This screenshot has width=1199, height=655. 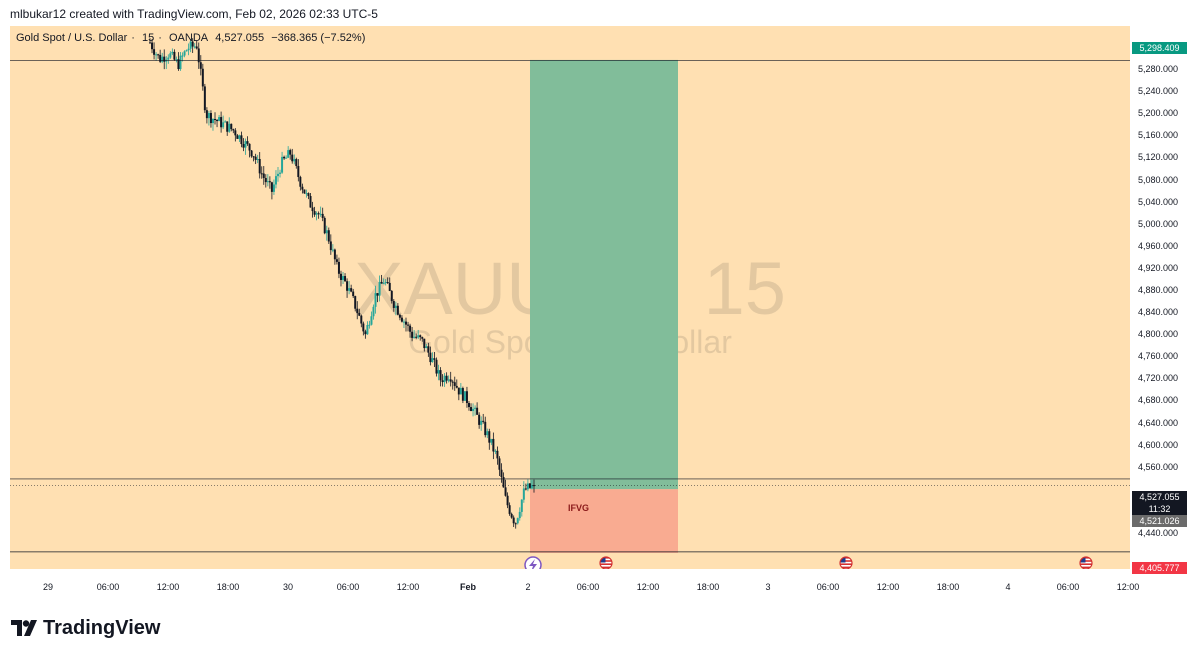 What do you see at coordinates (1159, 509) in the screenshot?
I see `countdown-label: 11:32` at bounding box center [1159, 509].